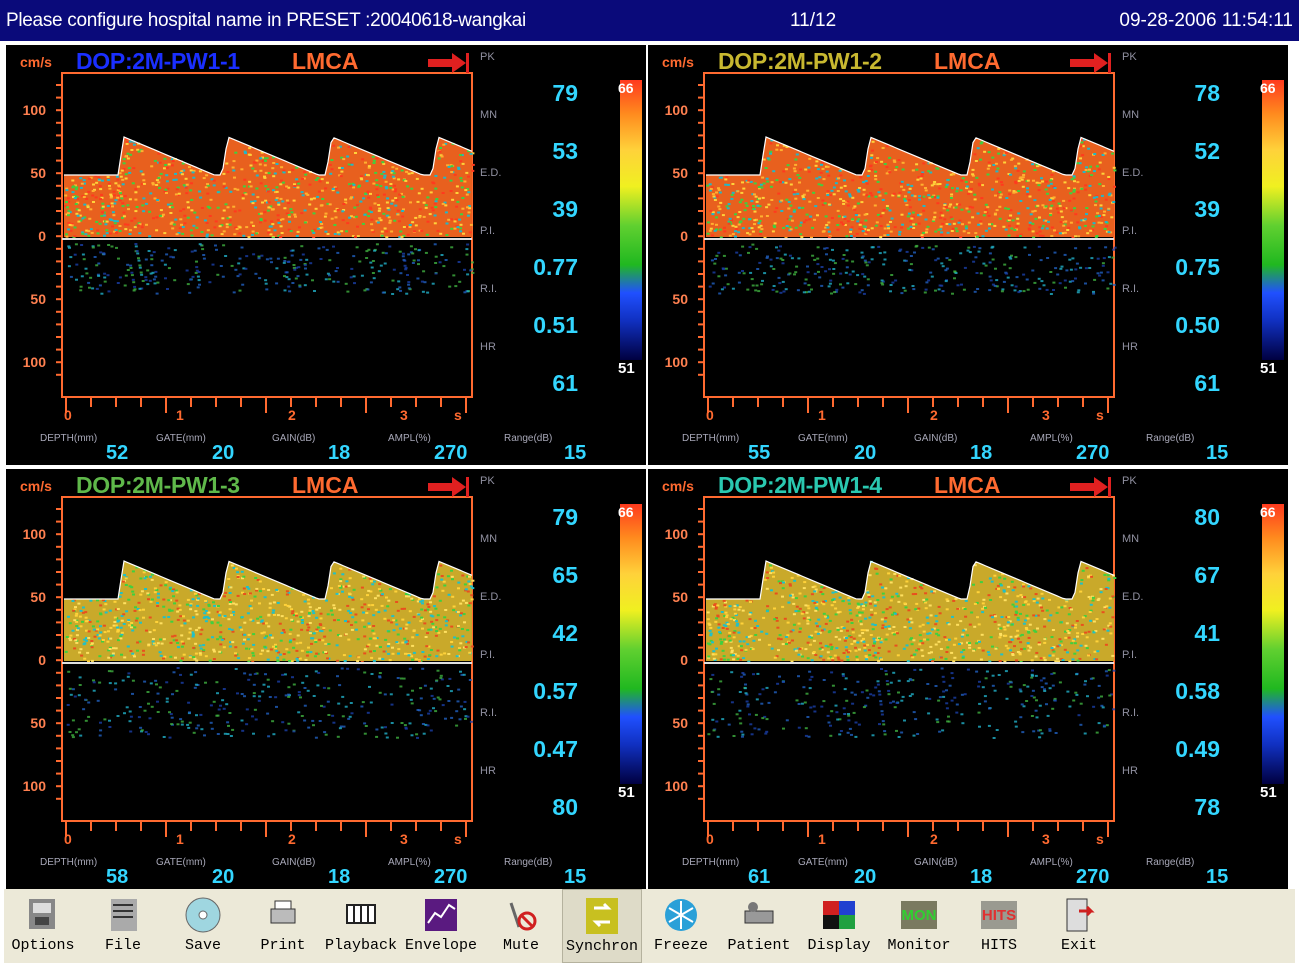  What do you see at coordinates (759, 877) in the screenshot?
I see `setting-value-depth: 61` at bounding box center [759, 877].